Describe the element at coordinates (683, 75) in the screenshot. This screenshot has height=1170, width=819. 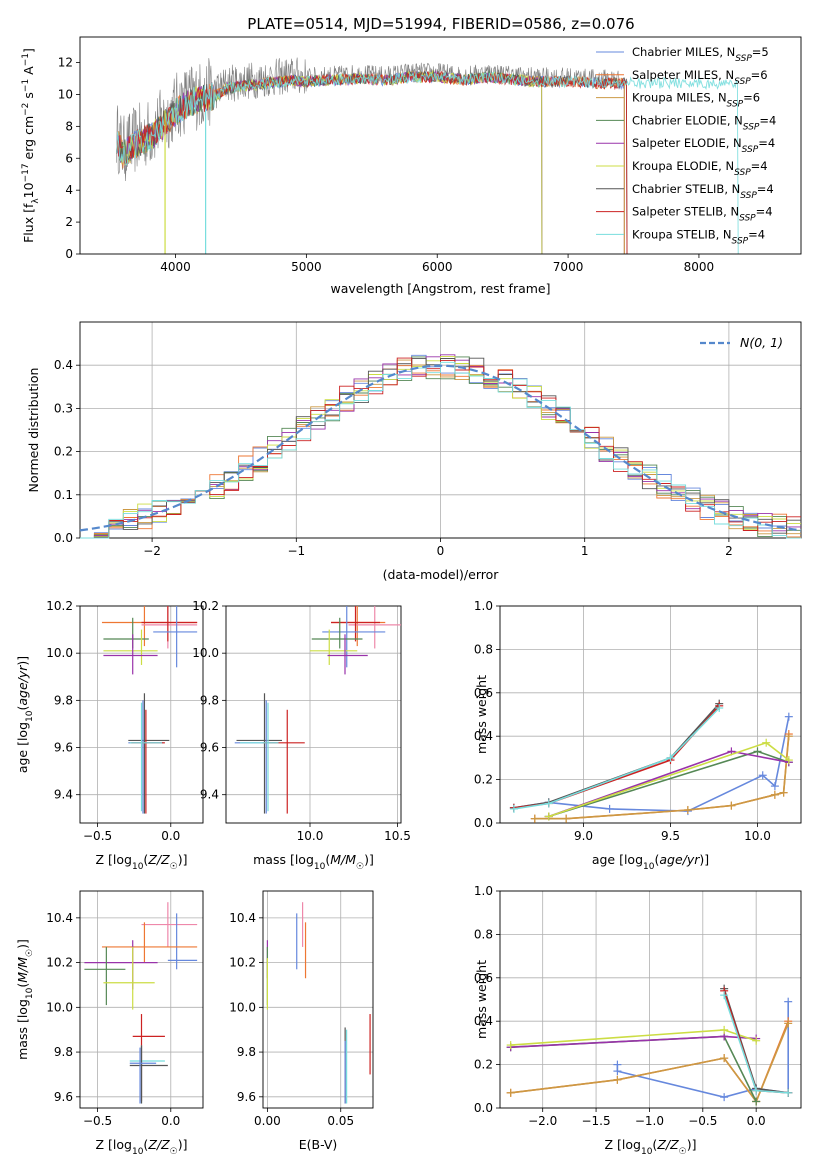
I see `label-part: Salpeter MILES, N` at that location.